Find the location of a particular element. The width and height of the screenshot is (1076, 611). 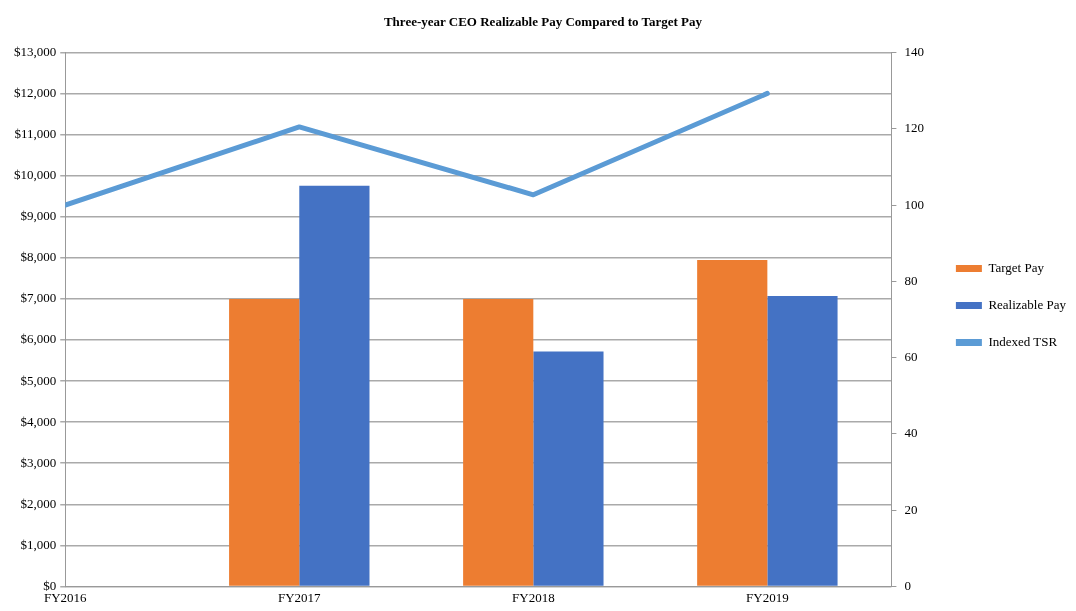

x-tick-label: FY2019 is located at coordinates (767, 597).